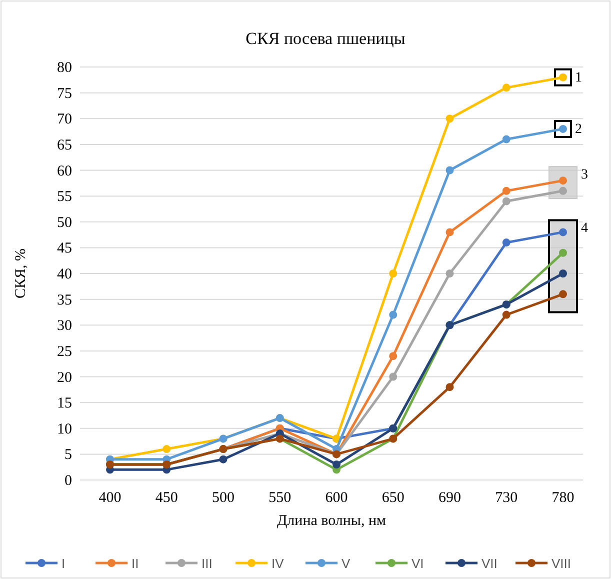 This screenshot has width=611, height=579. Describe the element at coordinates (21, 273) in the screenshot. I see `y-axis-title: СКЯ, %` at that location.